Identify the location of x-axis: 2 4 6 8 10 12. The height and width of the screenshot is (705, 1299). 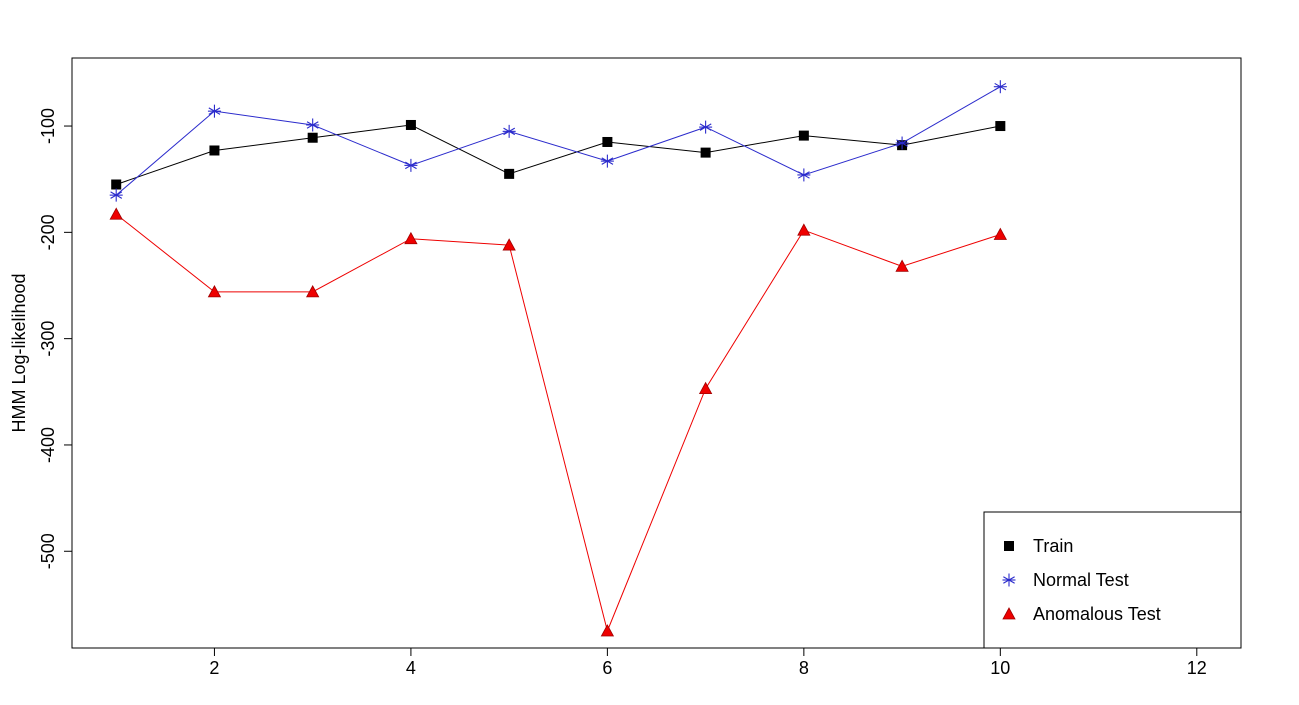
(708, 662).